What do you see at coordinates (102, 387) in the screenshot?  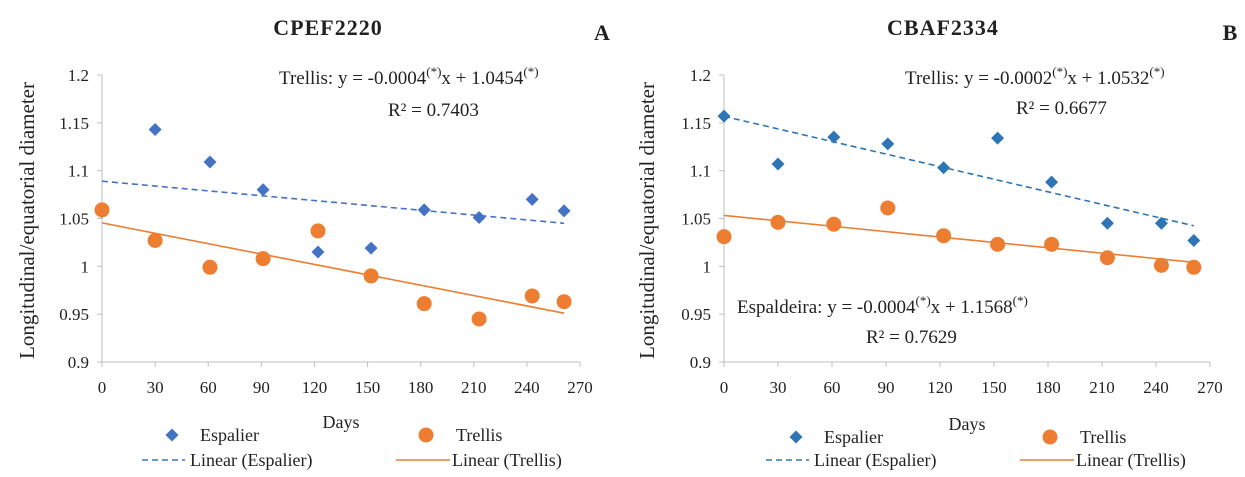 I see `x-tick-label: 0` at bounding box center [102, 387].